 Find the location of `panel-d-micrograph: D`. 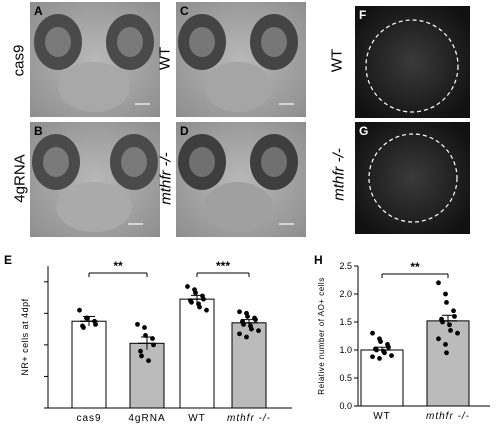

panel-d-micrograph: D is located at coordinates (241, 179).